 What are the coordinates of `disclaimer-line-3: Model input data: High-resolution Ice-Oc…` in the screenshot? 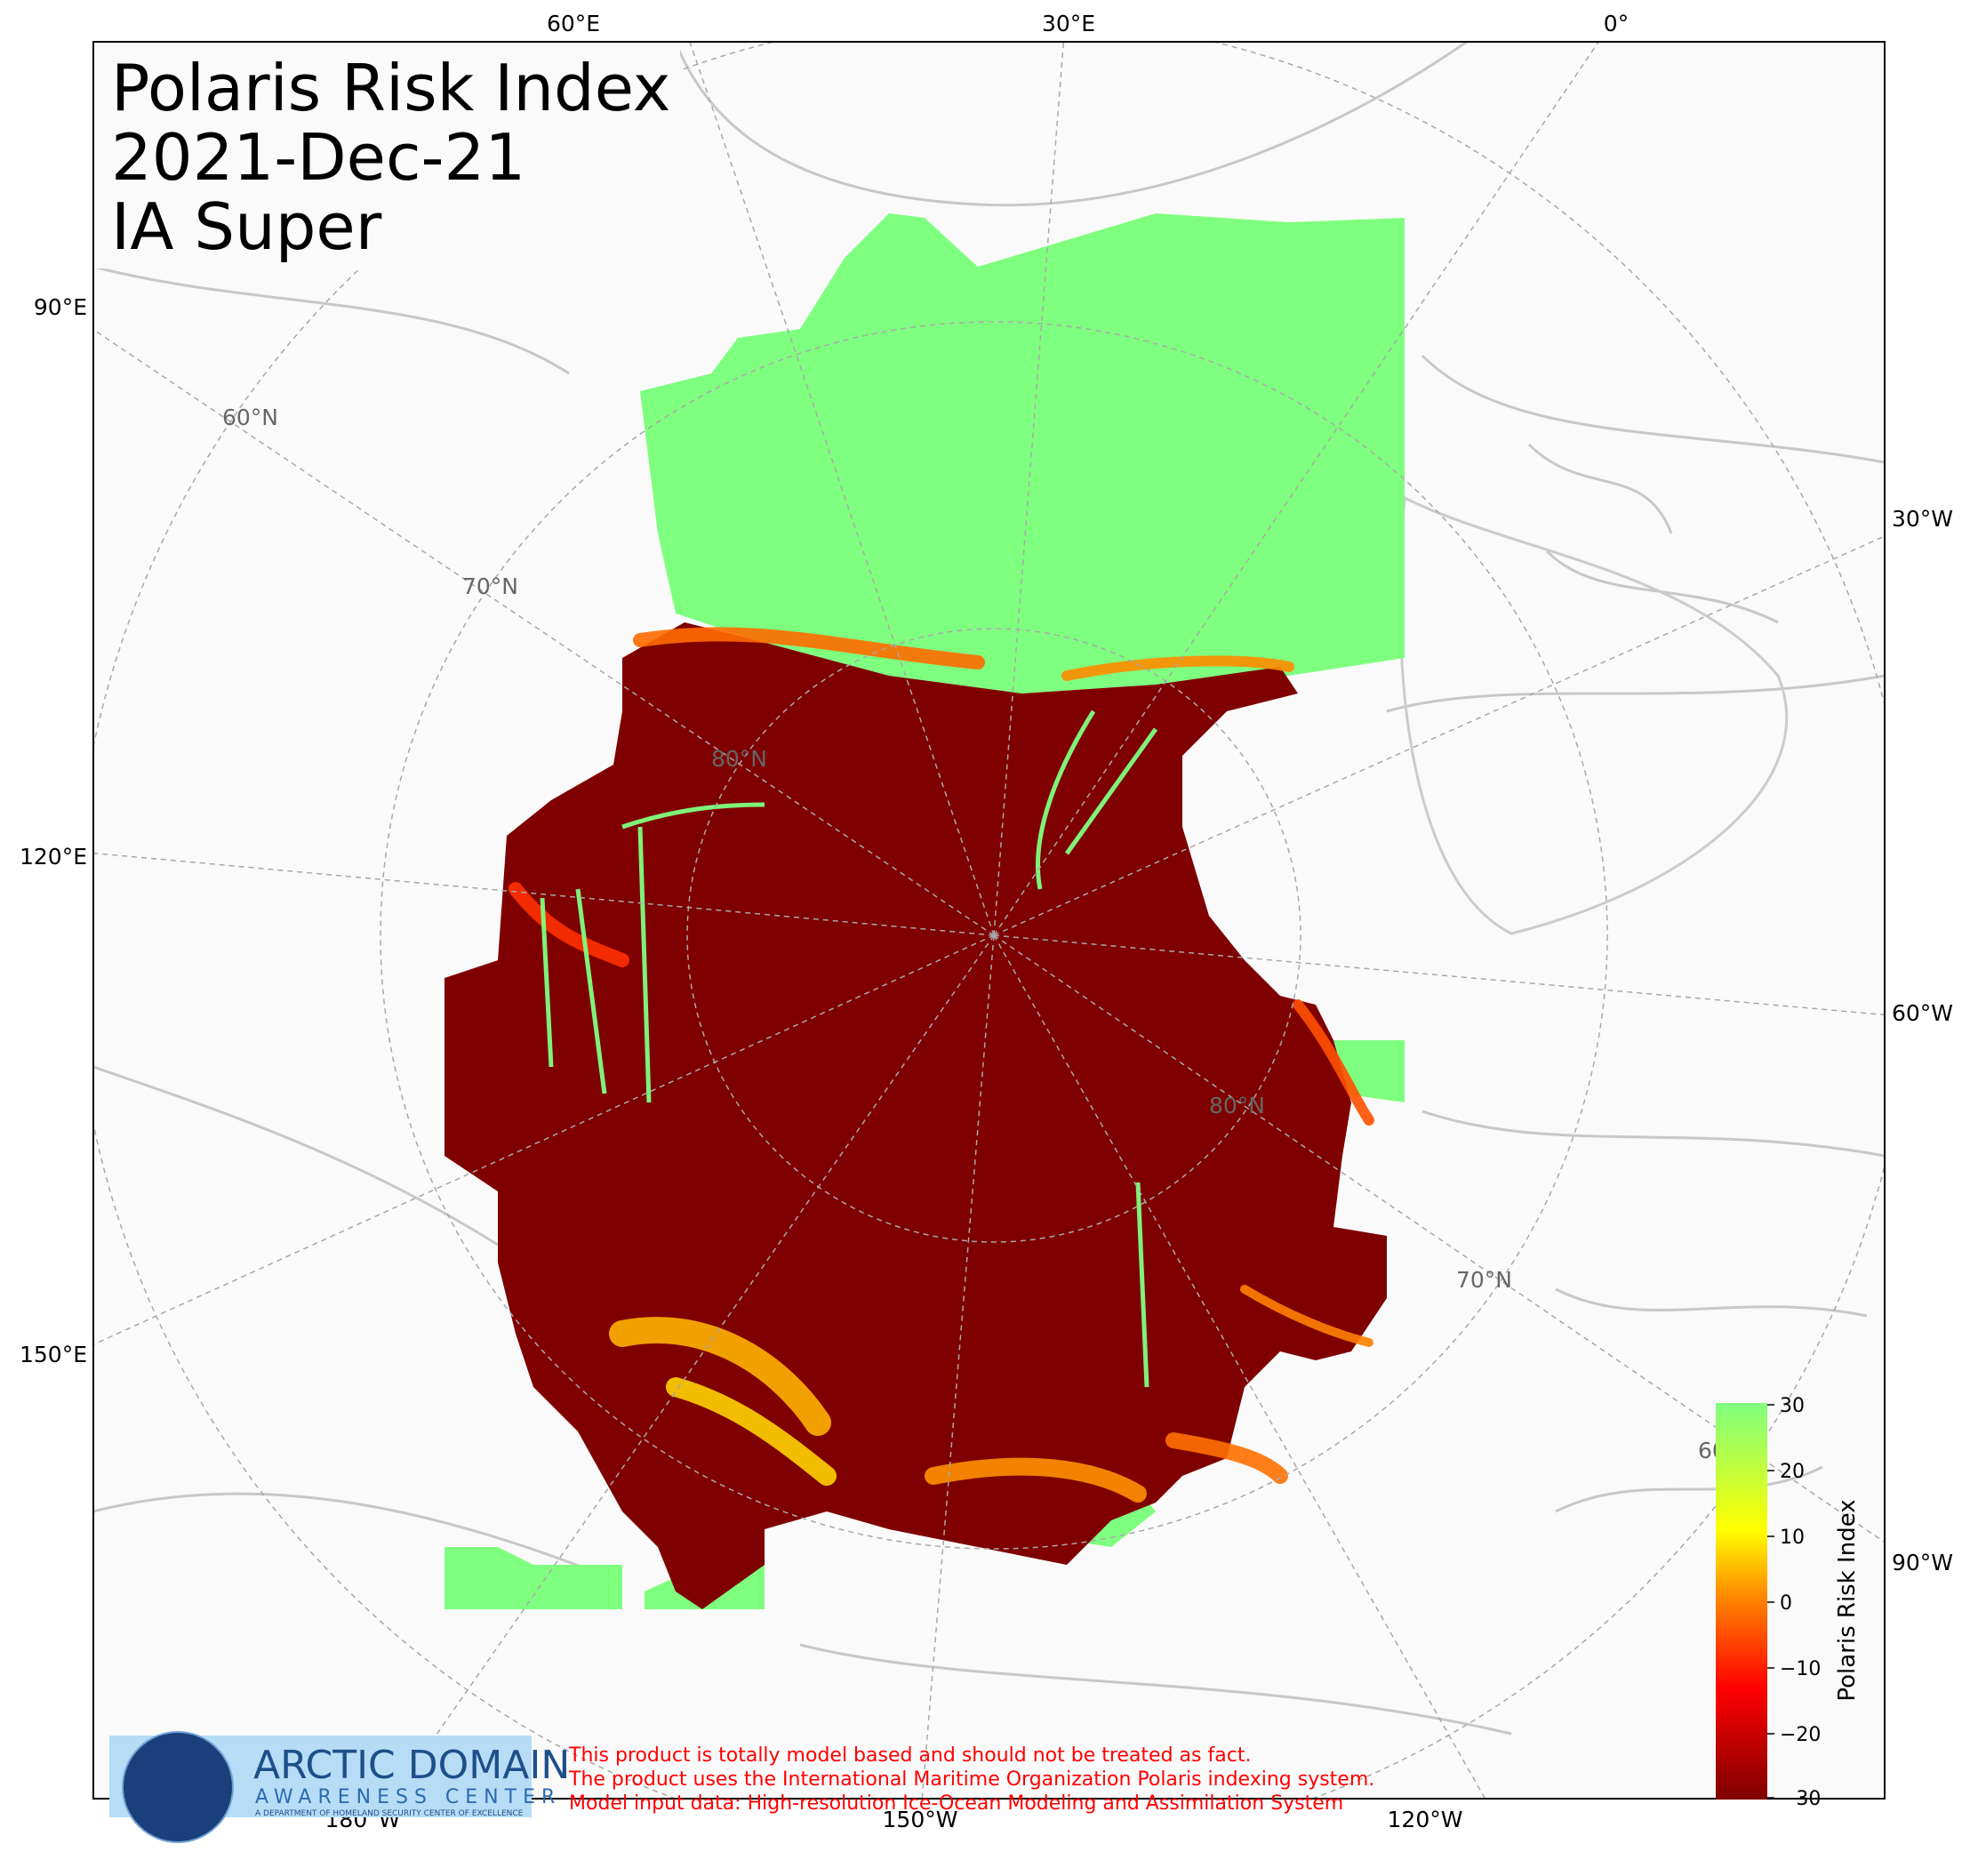 It's located at (956, 1803).